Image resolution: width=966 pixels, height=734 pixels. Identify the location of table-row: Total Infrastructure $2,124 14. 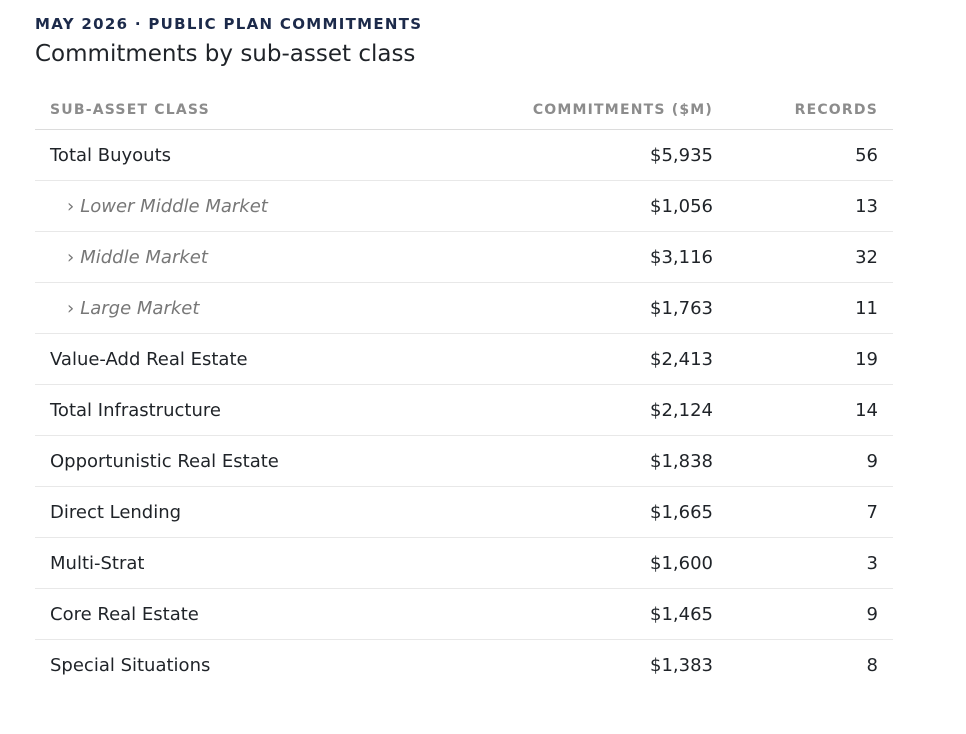
(464, 410).